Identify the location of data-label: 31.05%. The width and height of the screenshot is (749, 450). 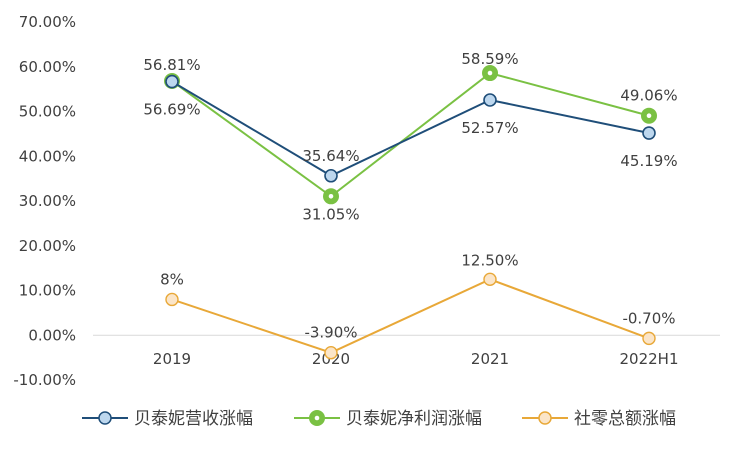
(330, 214).